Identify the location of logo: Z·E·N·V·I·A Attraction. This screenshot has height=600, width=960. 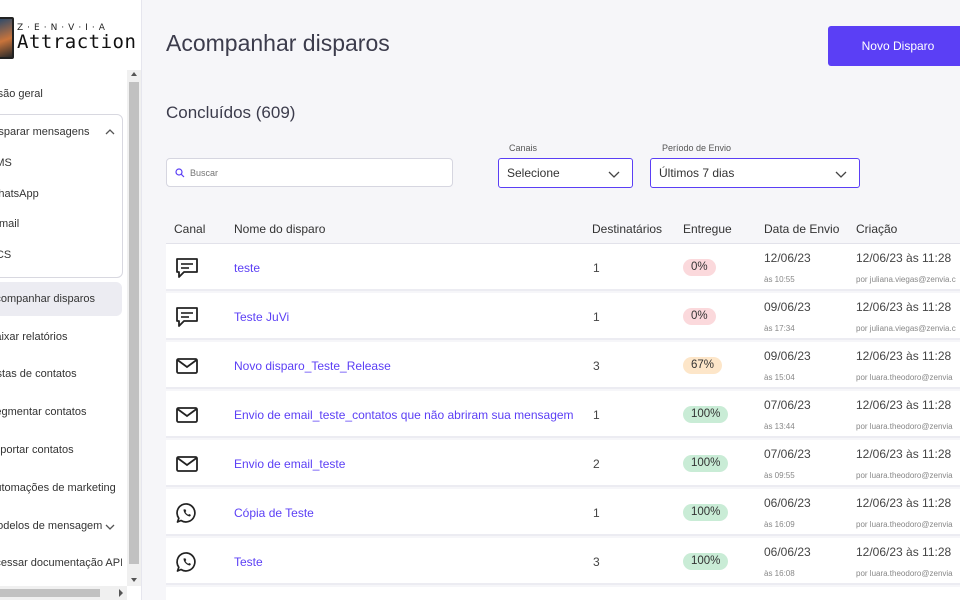
(68, 38).